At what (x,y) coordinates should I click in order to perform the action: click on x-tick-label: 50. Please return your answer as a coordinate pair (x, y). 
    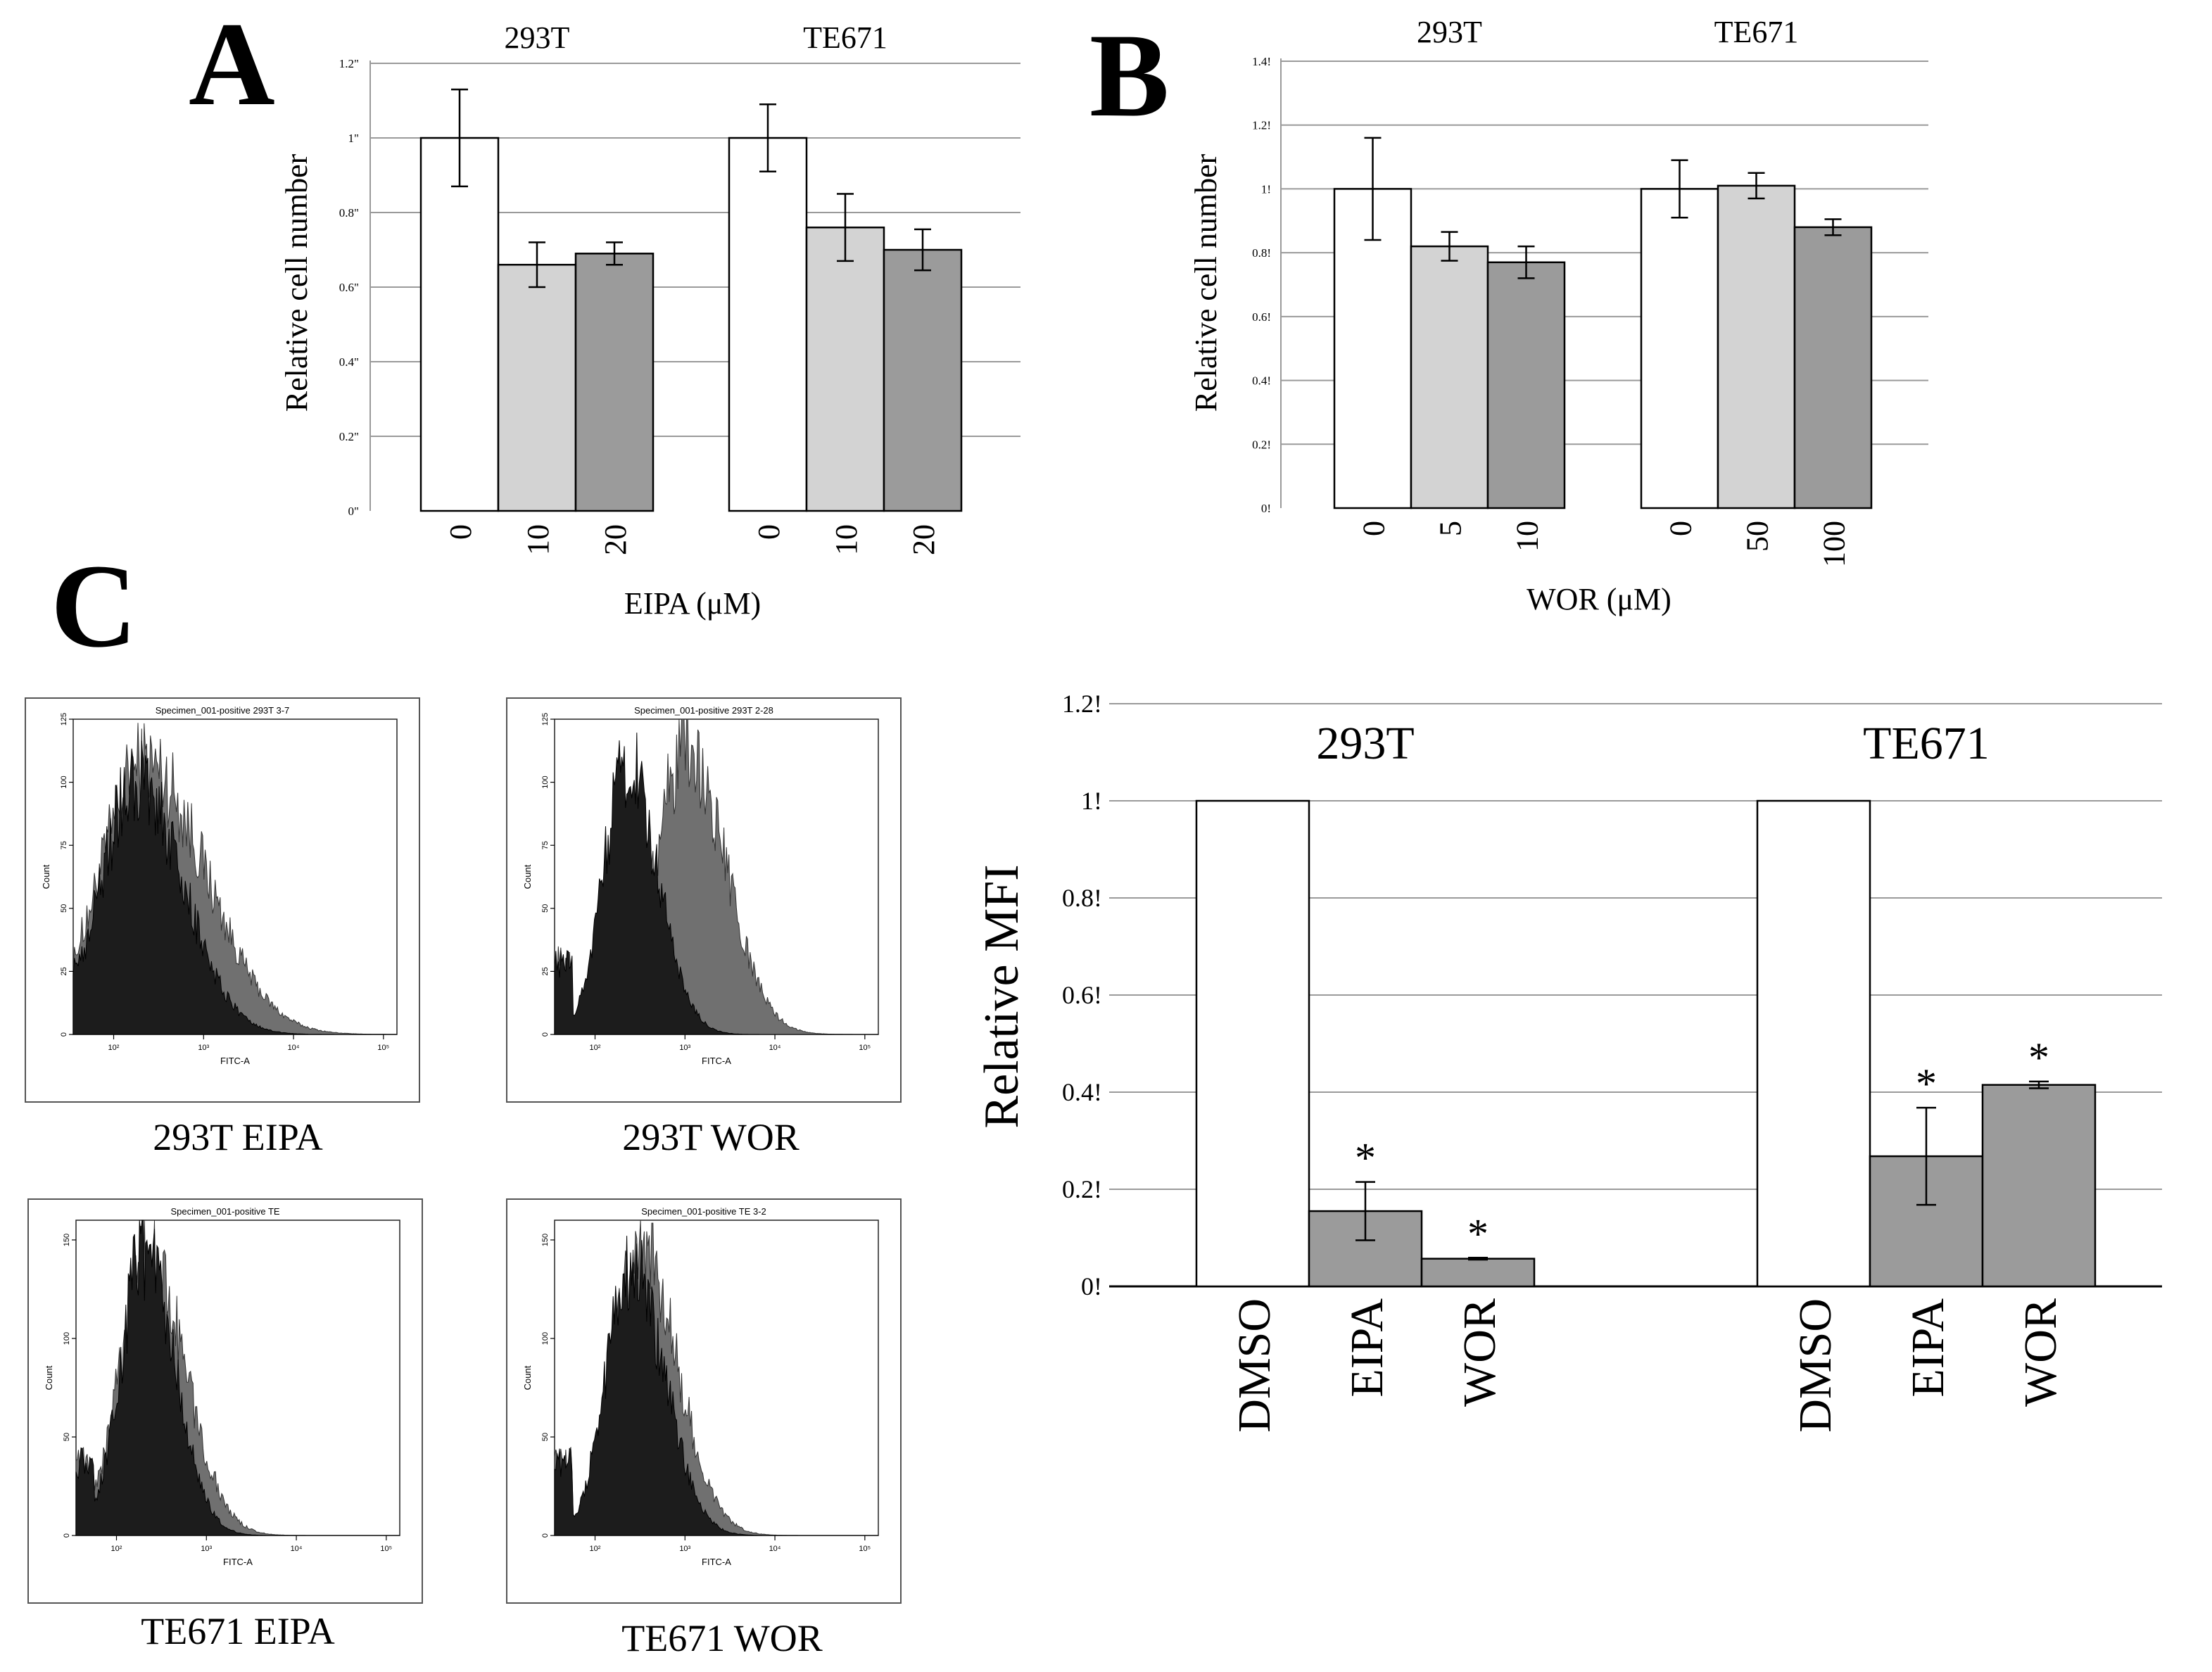
    Looking at the image, I should click on (1757, 536).